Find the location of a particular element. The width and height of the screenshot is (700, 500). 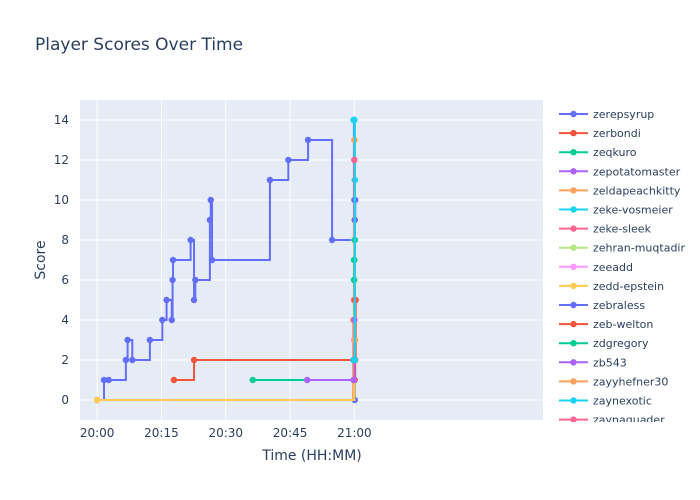

x-tick-labels: 20:00 20:15 20:30 20:45 21:00 is located at coordinates (226, 433).